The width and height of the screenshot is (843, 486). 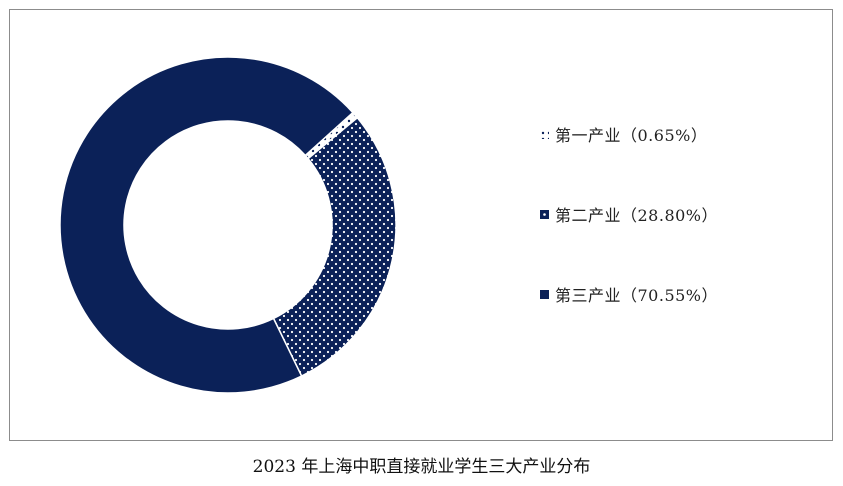 What do you see at coordinates (631, 135) in the screenshot?
I see `legend-label-primary: 第一产业（0.65%）` at bounding box center [631, 135].